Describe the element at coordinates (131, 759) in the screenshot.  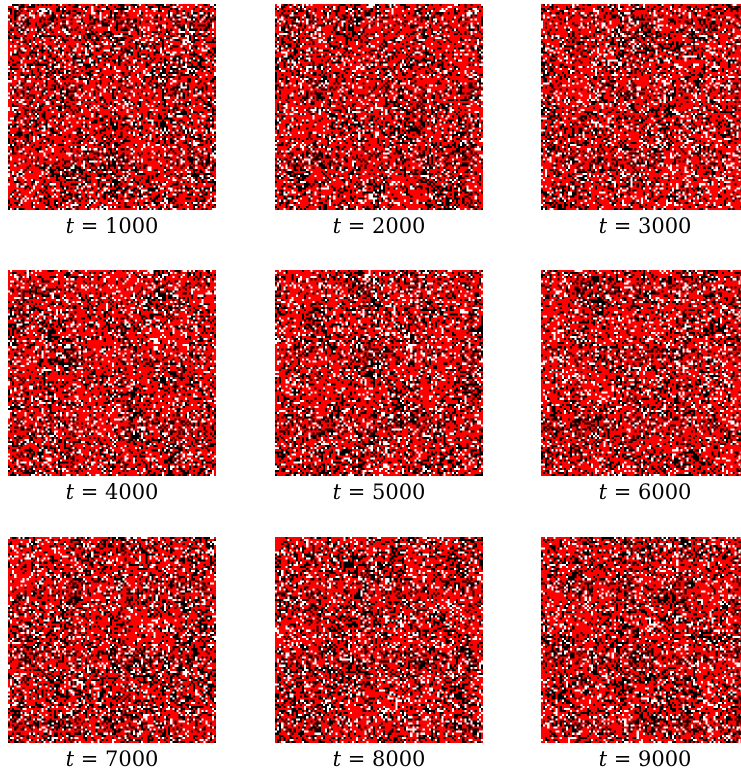
I see `time-value: 7000` at that location.